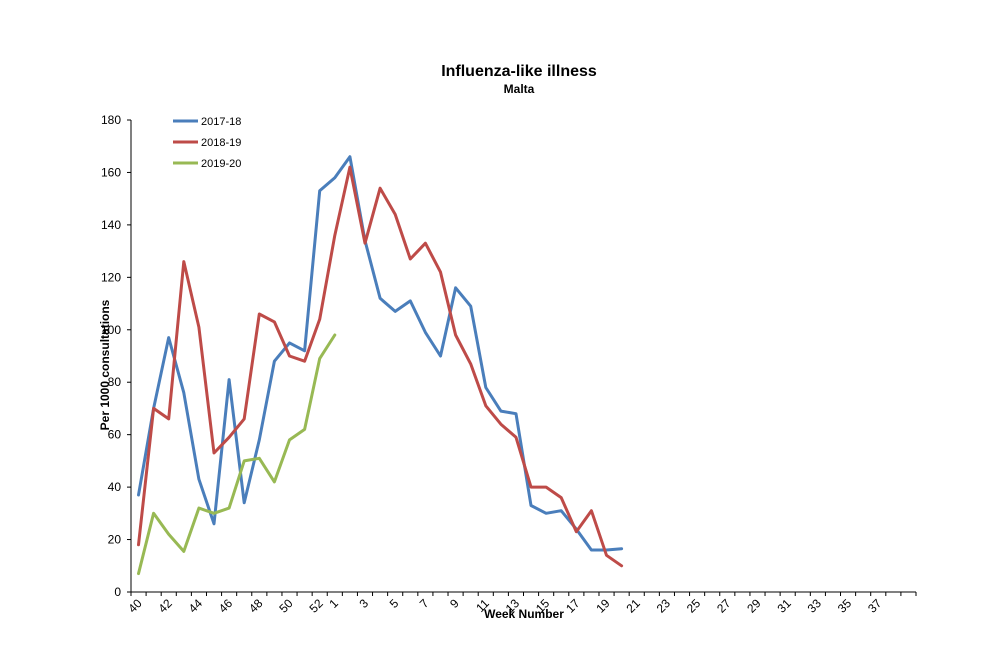 The width and height of the screenshot is (1008, 672). Describe the element at coordinates (633, 606) in the screenshot. I see `x-tick-label: 21` at that location.